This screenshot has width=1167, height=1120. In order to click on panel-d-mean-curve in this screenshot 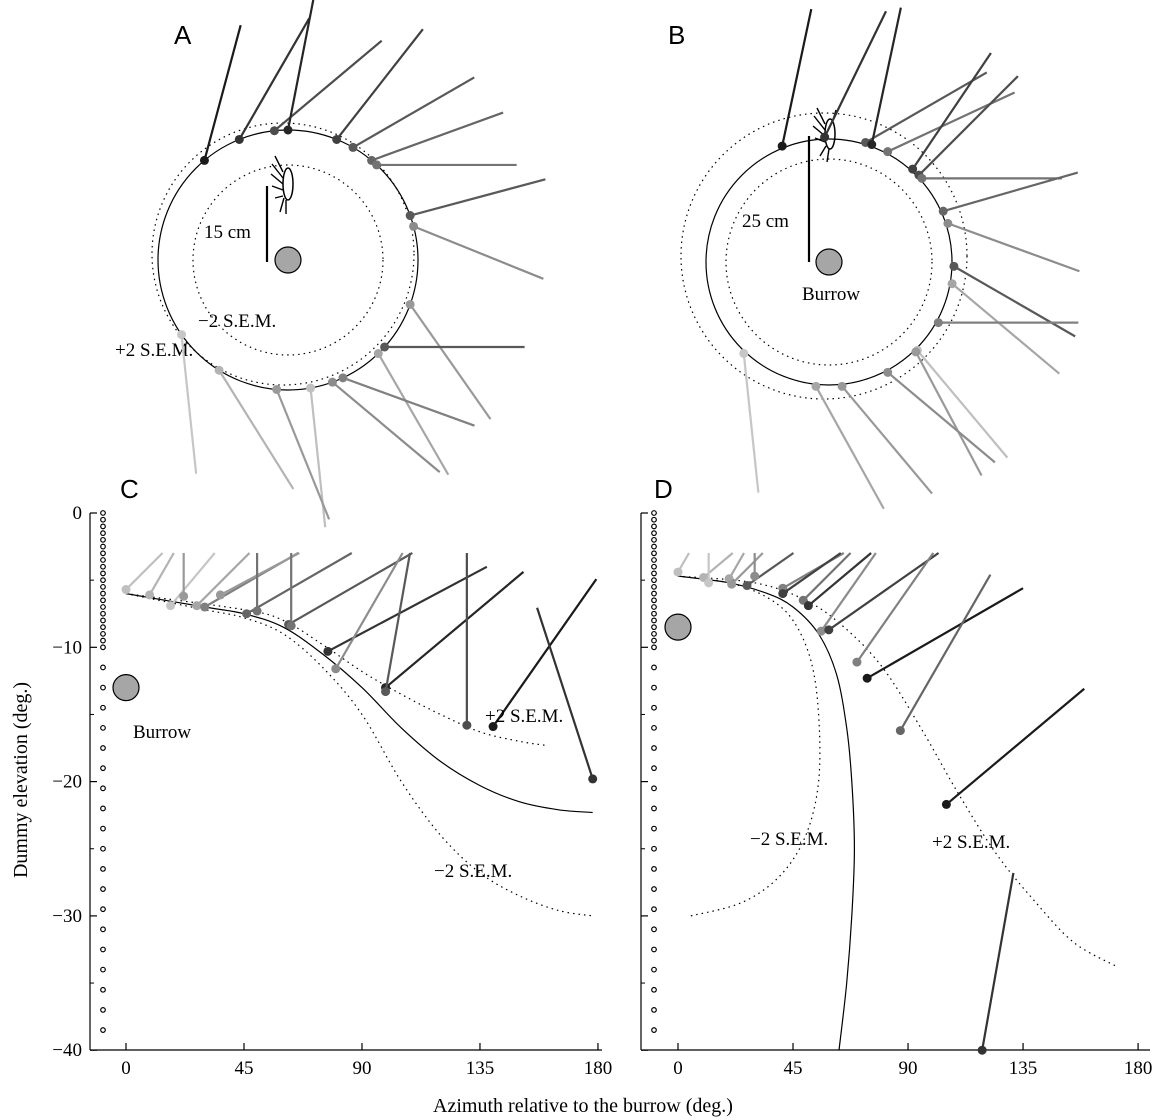, I will do `click(766, 813)`.